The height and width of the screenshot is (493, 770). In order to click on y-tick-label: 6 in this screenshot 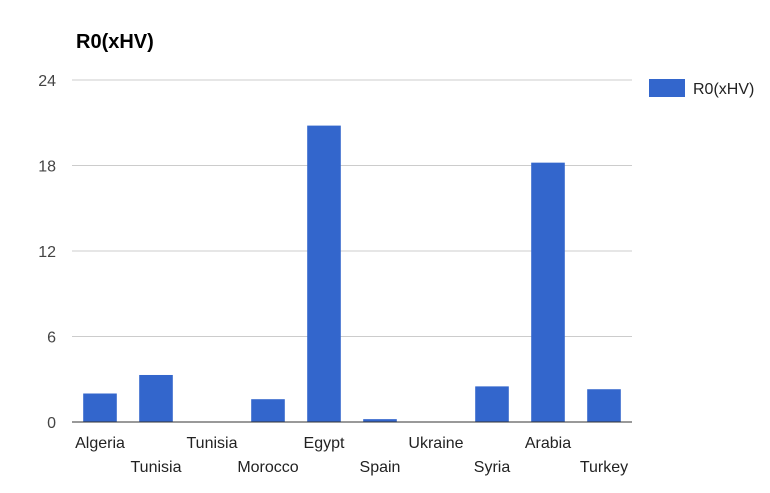, I will do `click(51, 338)`.